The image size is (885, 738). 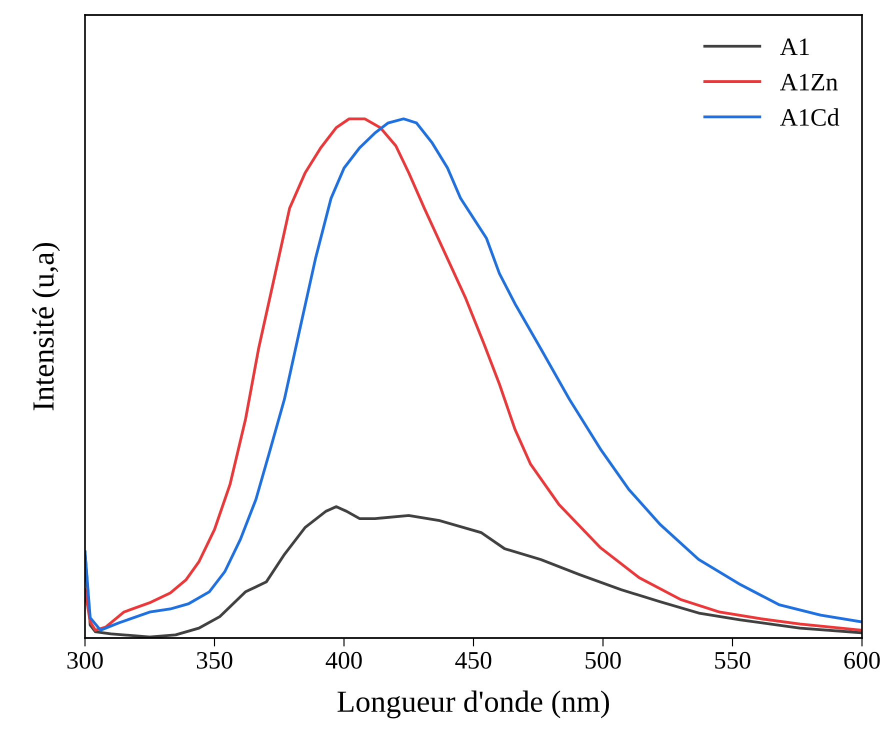 What do you see at coordinates (603, 660) in the screenshot?
I see `x-tick-label: 500` at bounding box center [603, 660].